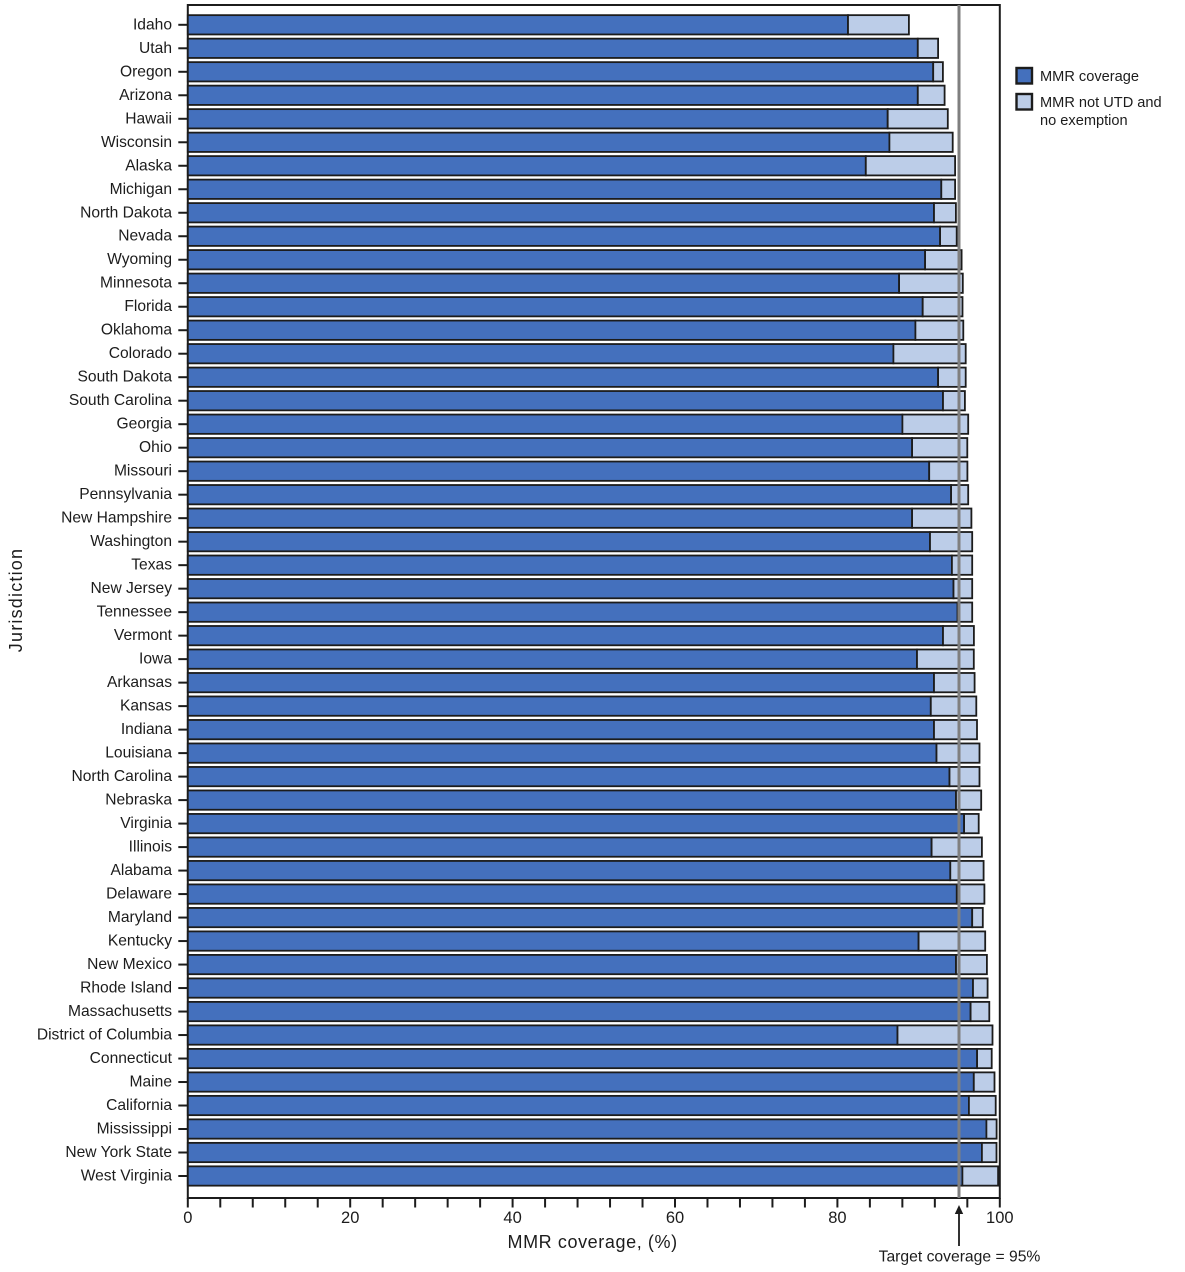 This screenshot has width=1185, height=1272. I want to click on svg-text: Georgia, so click(145, 424).